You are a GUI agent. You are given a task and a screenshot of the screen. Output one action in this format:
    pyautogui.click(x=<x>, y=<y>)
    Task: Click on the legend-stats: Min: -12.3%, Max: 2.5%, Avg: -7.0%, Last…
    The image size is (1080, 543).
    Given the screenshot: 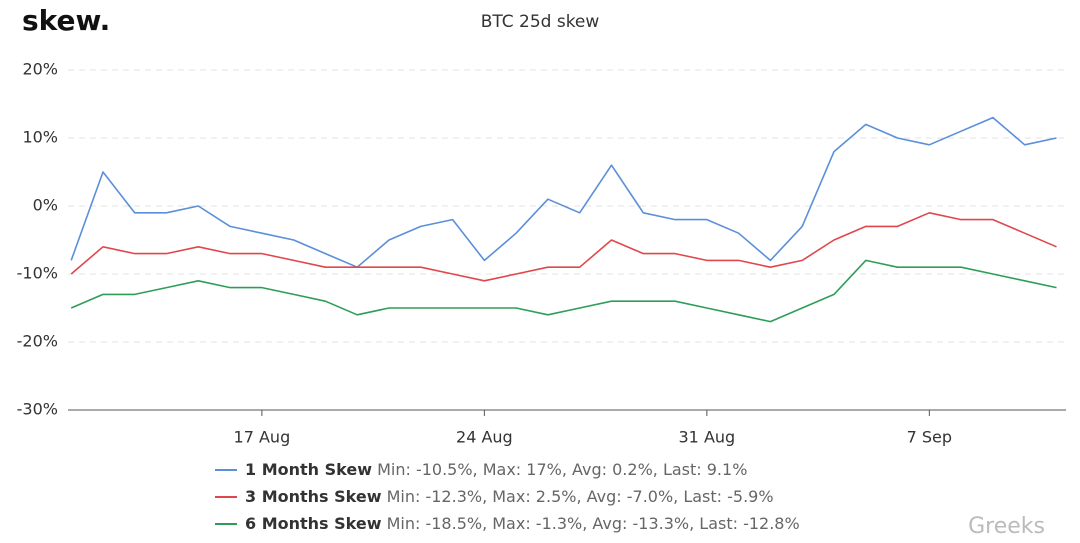 What is the action you would take?
    pyautogui.click(x=580, y=496)
    